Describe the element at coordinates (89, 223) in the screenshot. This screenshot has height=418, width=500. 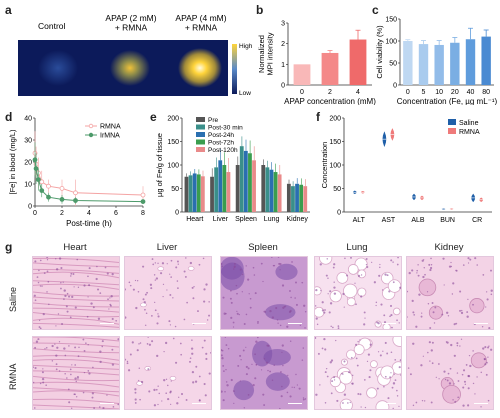
I see `x-axis-label: Post-time (h)` at that location.